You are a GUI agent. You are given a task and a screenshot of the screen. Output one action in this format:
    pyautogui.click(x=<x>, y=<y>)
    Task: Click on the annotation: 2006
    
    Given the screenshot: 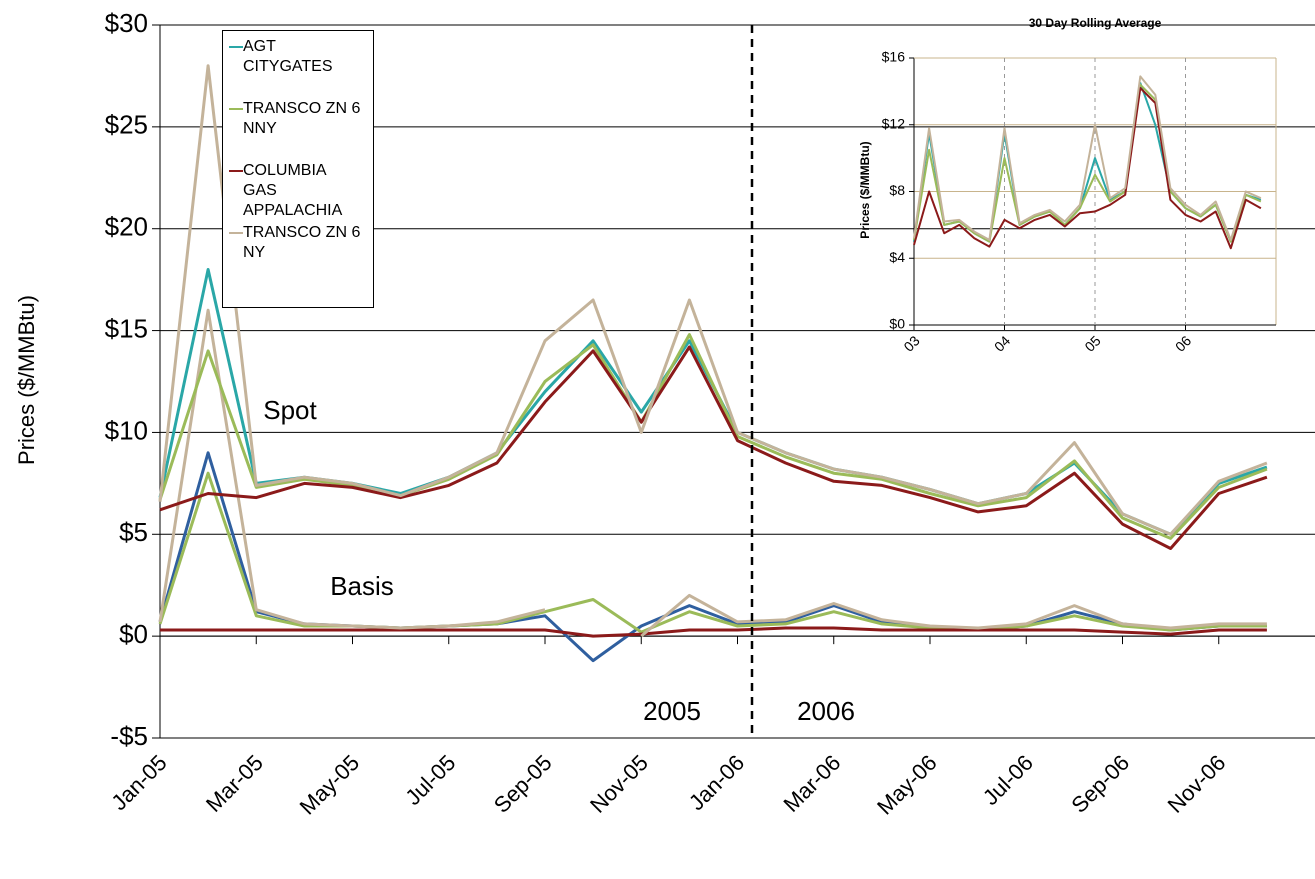 What is the action you would take?
    pyautogui.click(x=826, y=711)
    